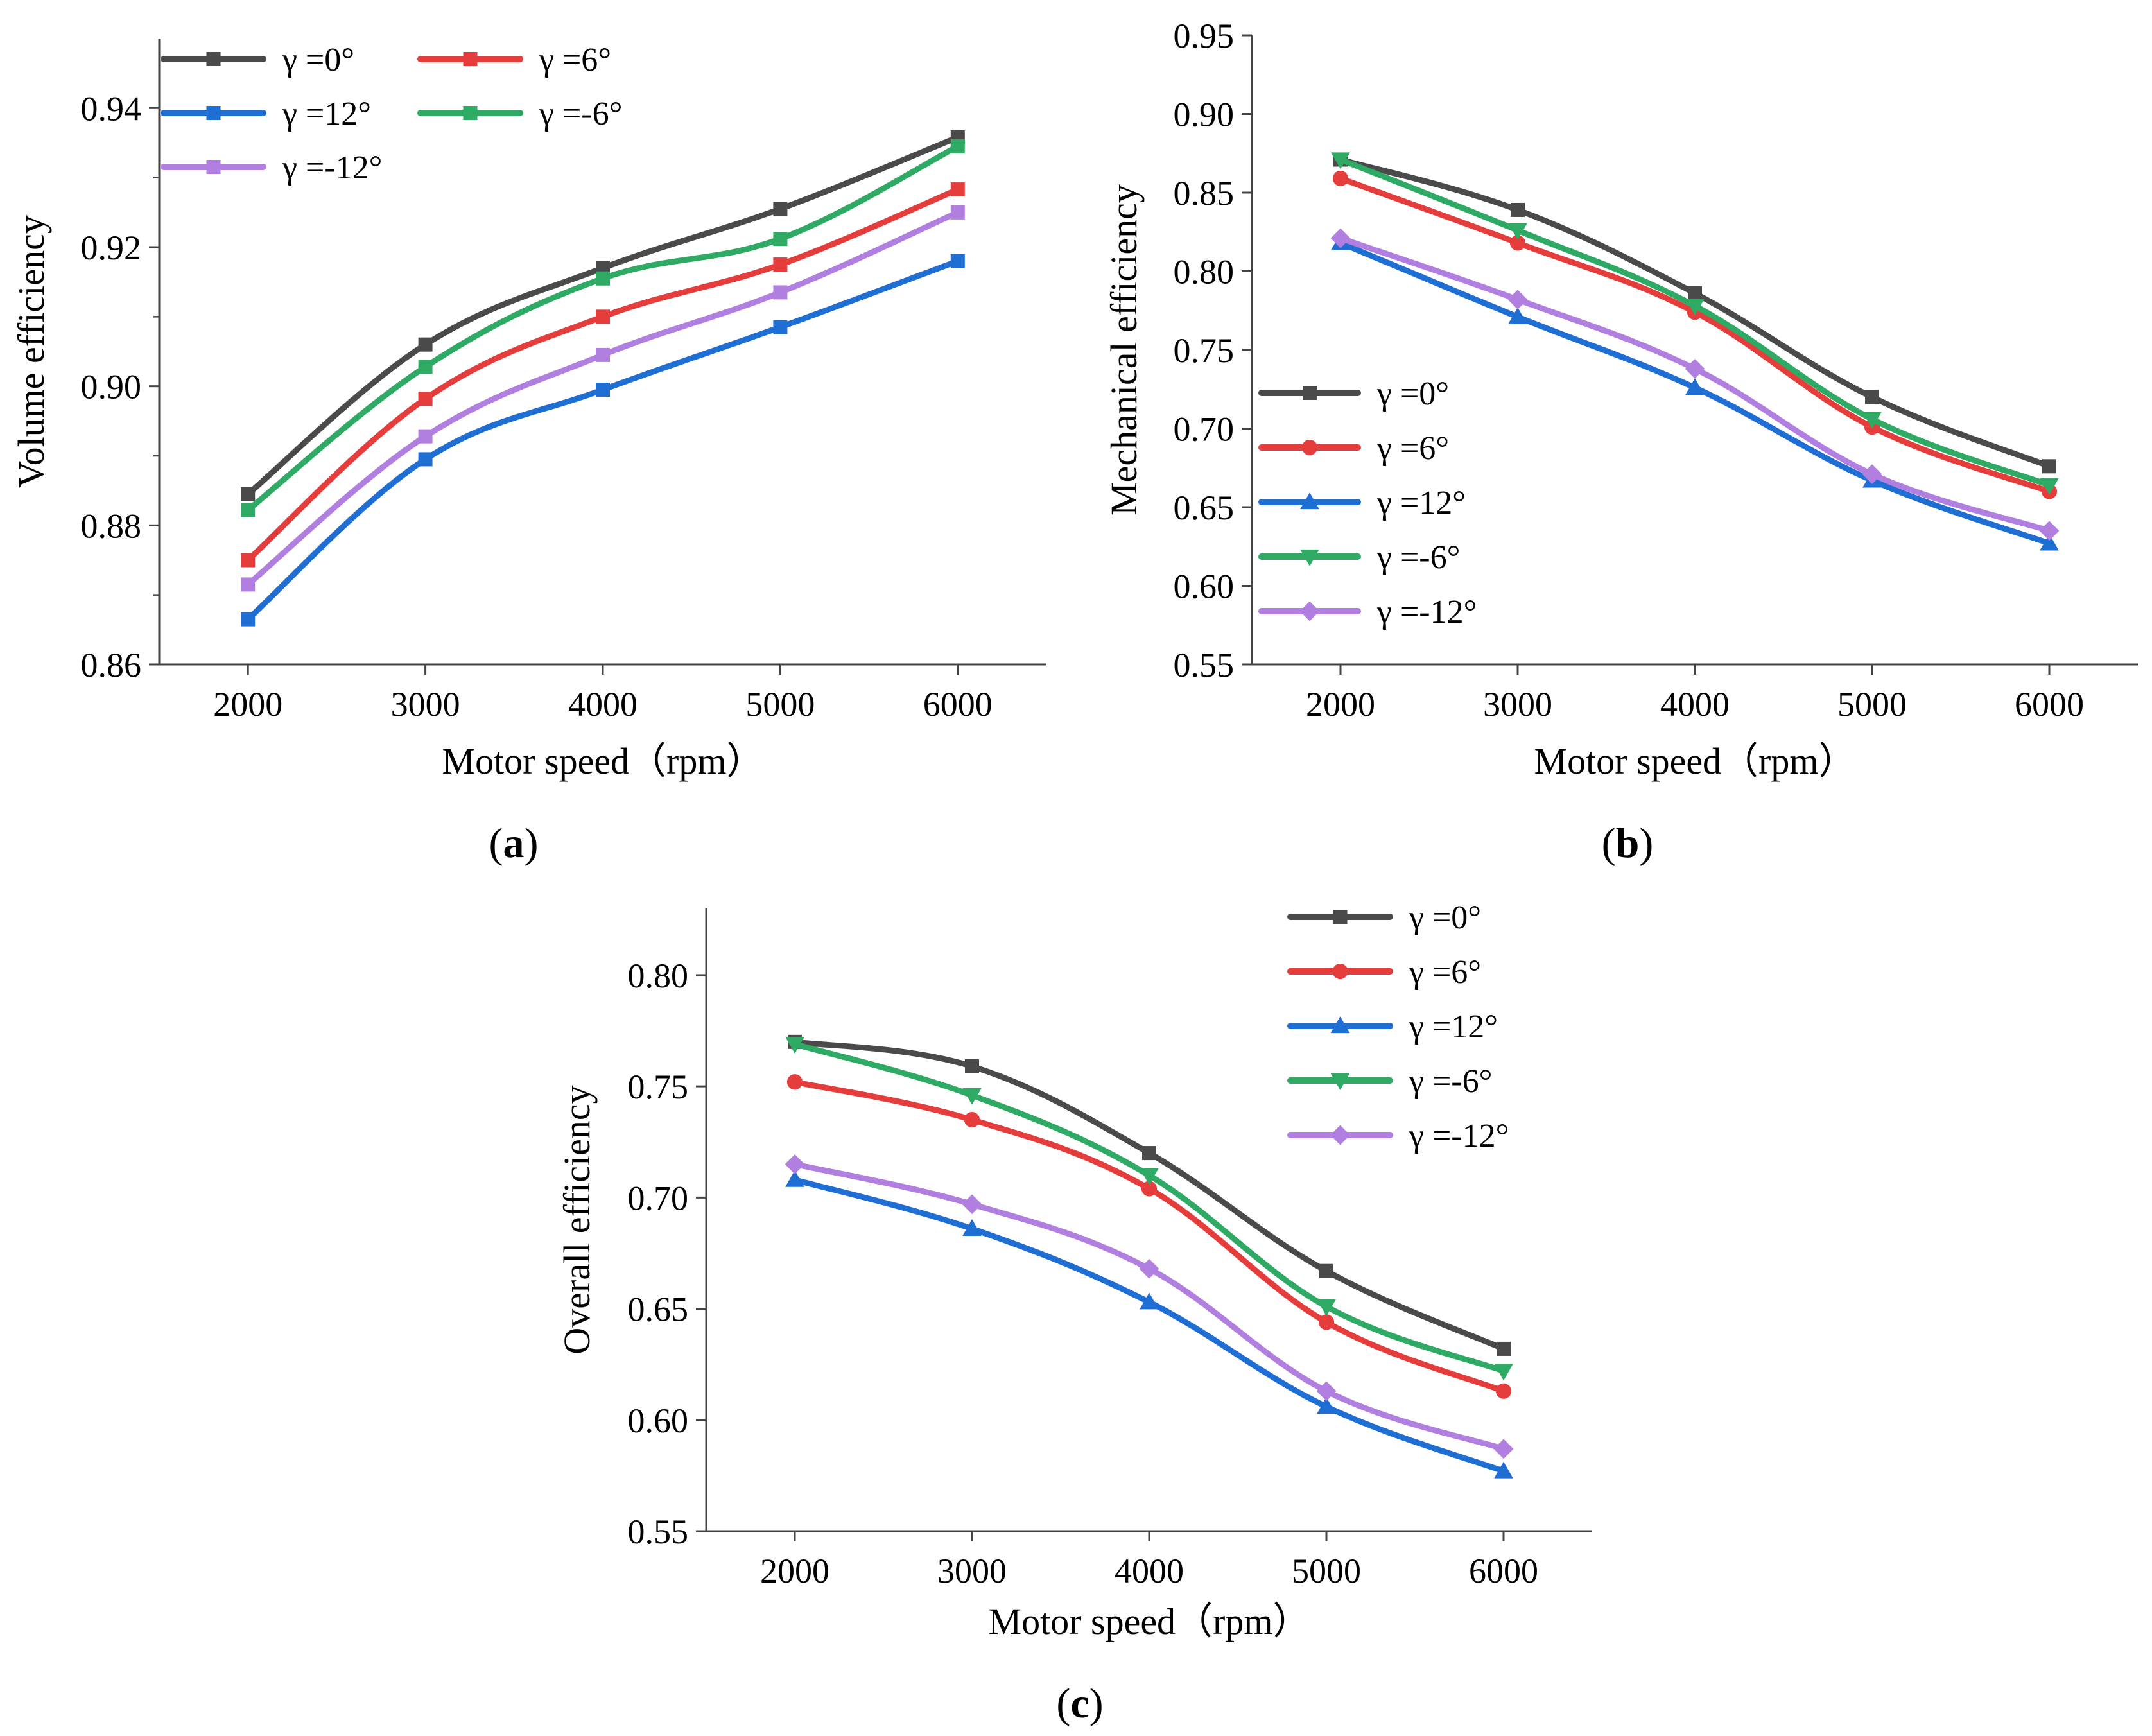 Image resolution: width=2152 pixels, height=1736 pixels. Describe the element at coordinates (111, 108) in the screenshot. I see `y-tick-label: 0.94` at that location.